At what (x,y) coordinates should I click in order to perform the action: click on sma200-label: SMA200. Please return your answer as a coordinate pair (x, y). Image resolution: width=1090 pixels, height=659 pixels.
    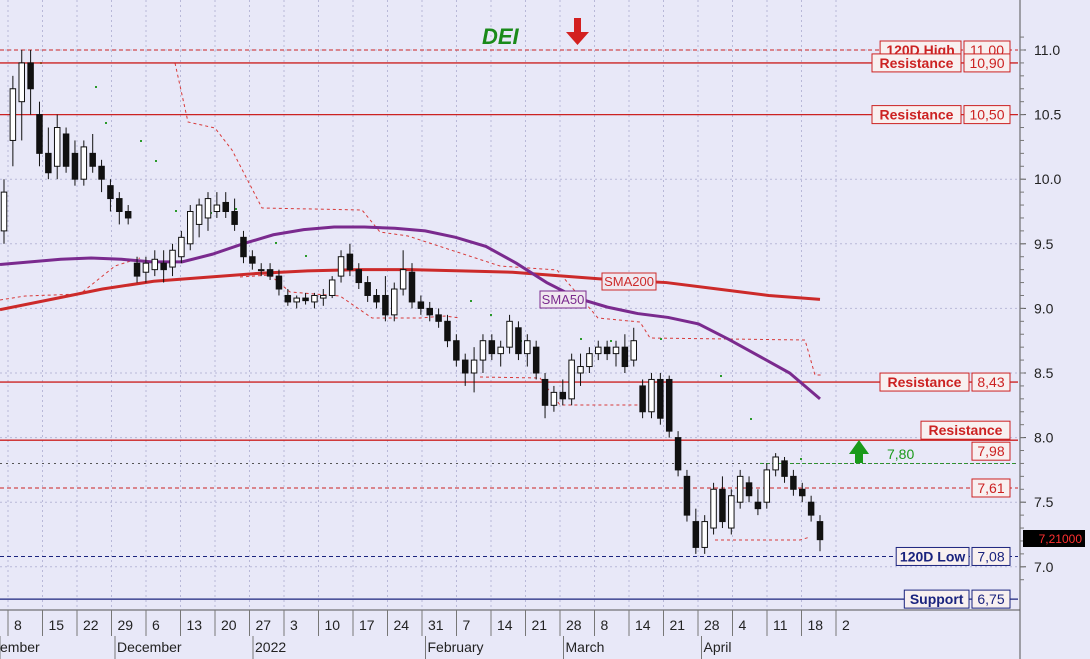
    Looking at the image, I should click on (629, 281).